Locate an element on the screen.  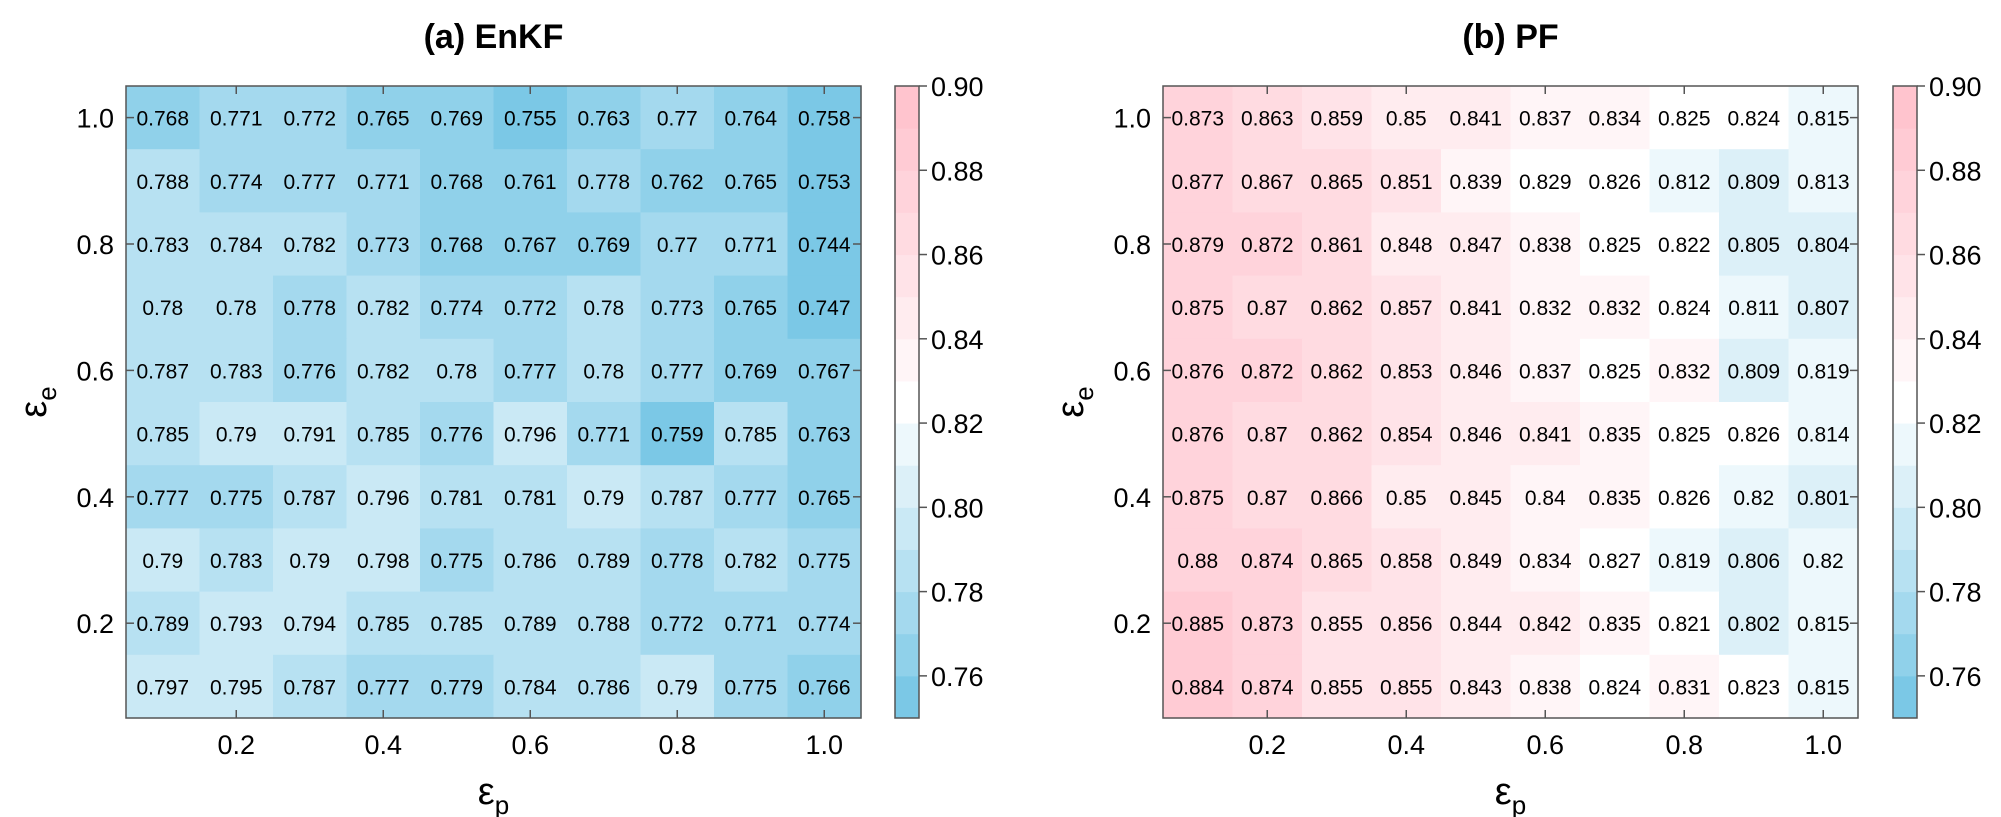
cell-value-label: 0.872 is located at coordinates (1267, 245).